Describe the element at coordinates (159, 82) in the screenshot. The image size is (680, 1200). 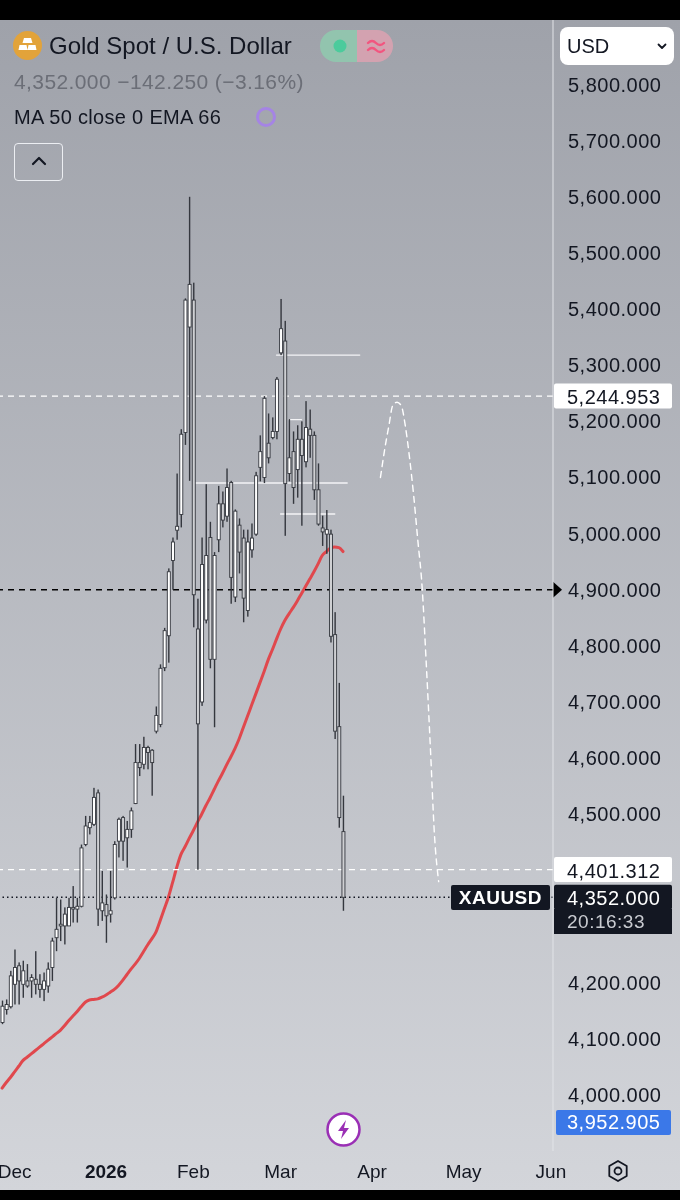
I see `text: 4,352.000 −142.250 (−3.16%)` at that location.